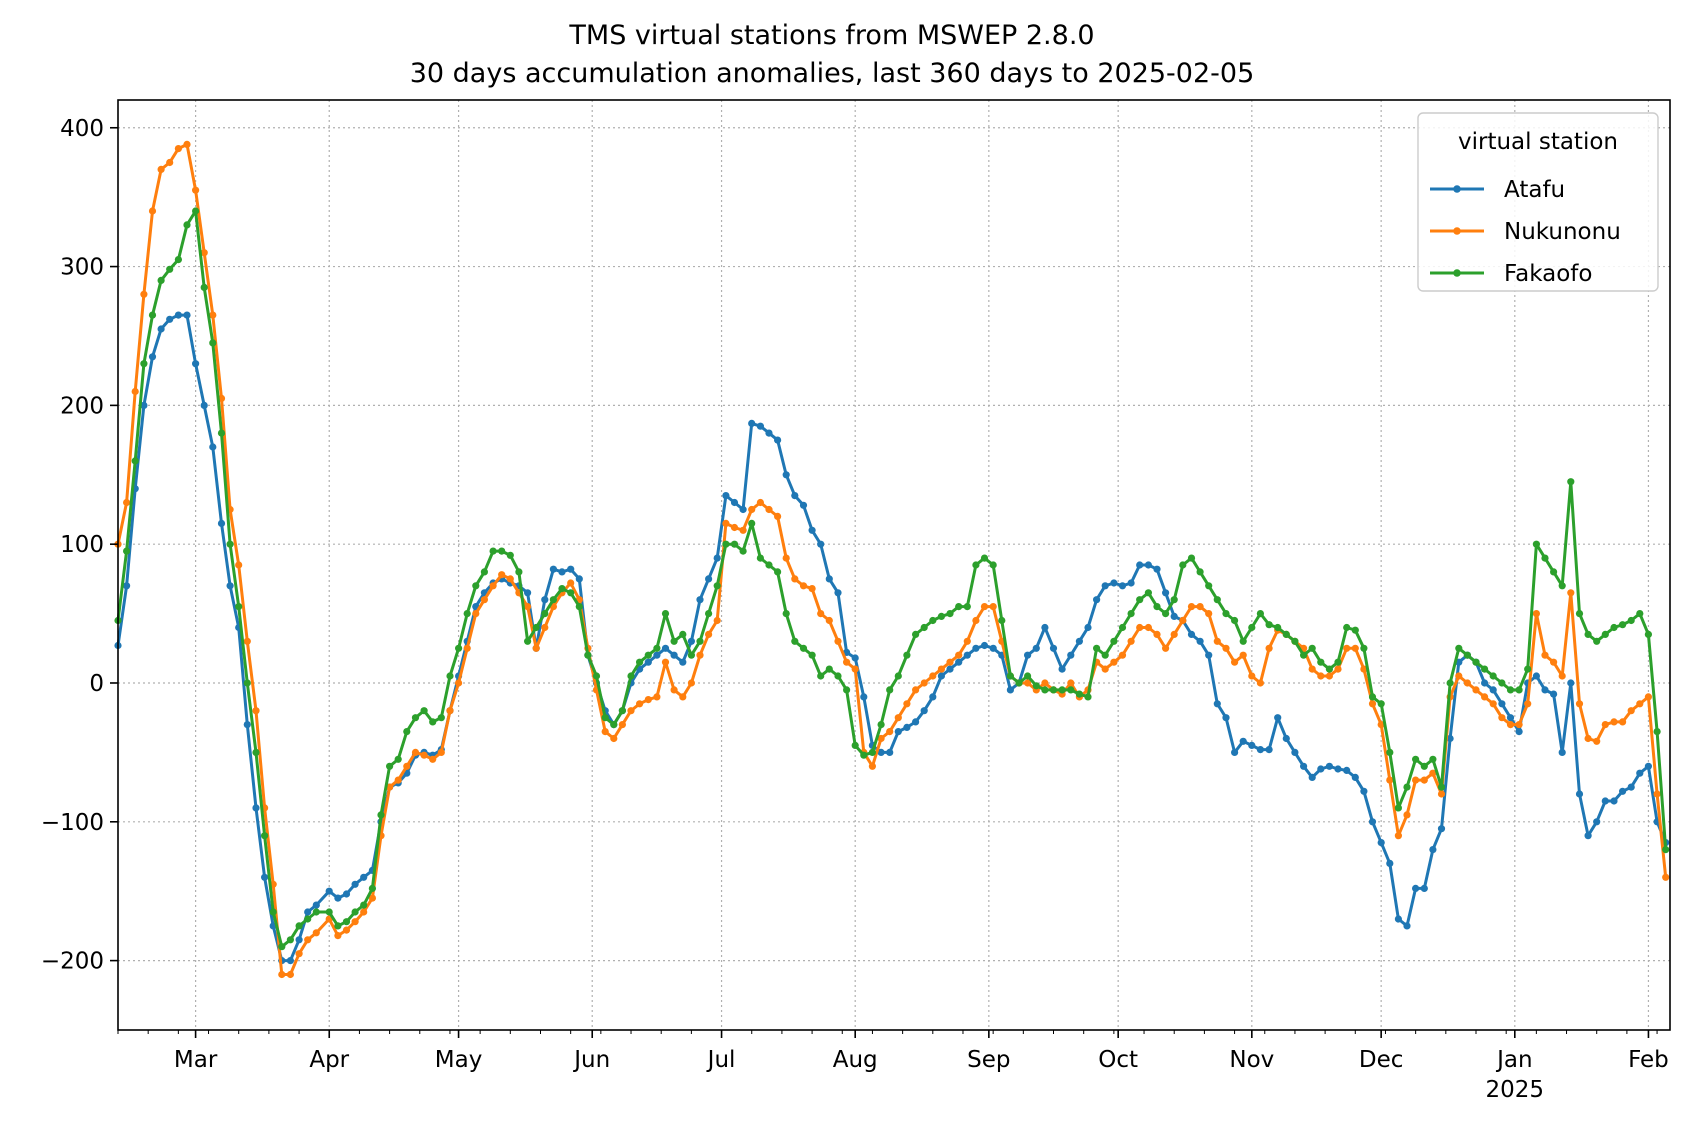  Describe the element at coordinates (1538, 142) in the screenshot. I see `legend-title: virtual station` at that location.